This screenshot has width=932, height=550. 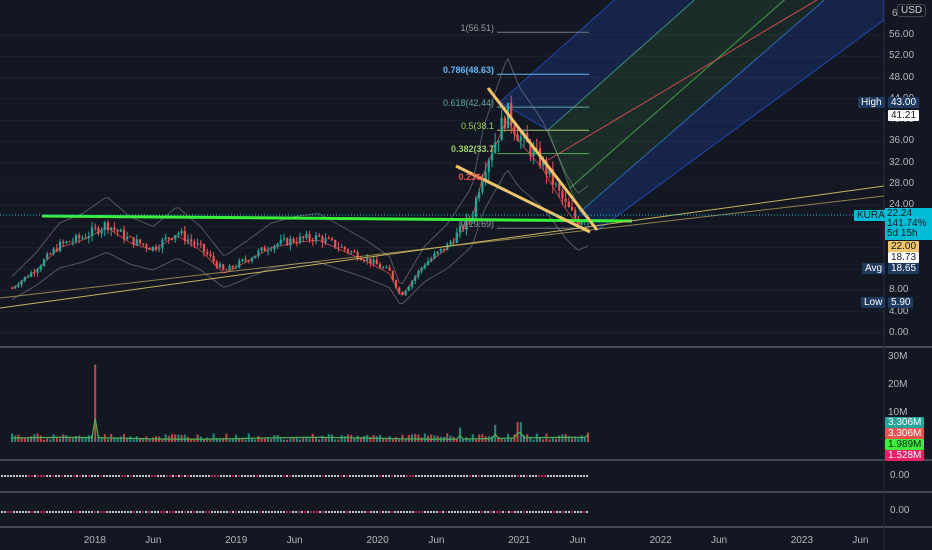 I want to click on fib-label-0: 0(19.69), so click(x=477, y=224).